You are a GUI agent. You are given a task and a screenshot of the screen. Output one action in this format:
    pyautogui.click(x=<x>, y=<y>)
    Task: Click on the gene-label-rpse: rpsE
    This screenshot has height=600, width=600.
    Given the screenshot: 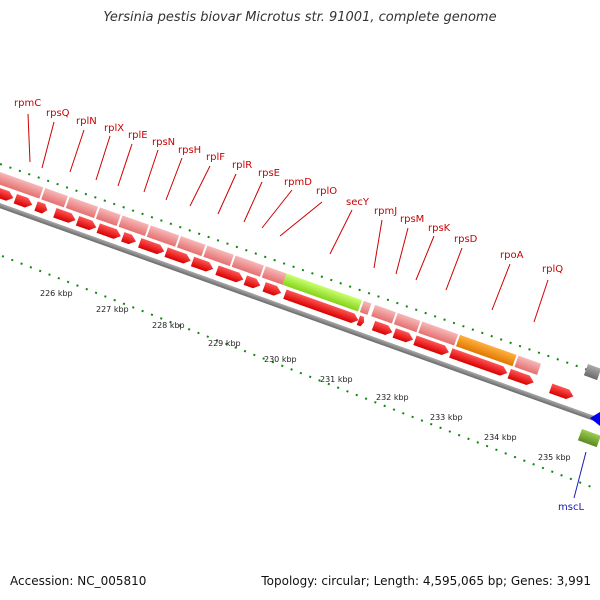 What is the action you would take?
    pyautogui.click(x=269, y=173)
    